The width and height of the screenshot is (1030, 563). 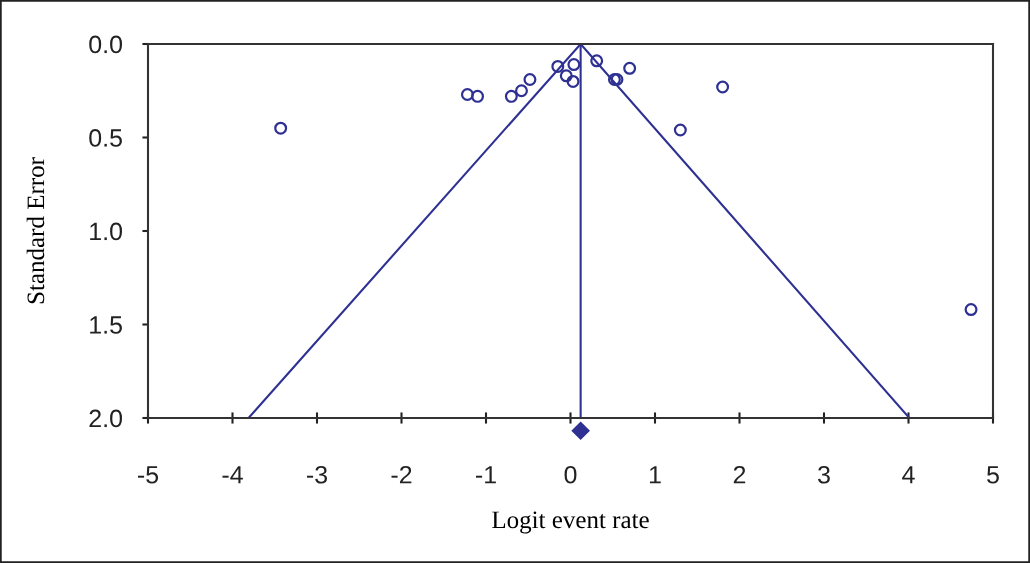 I want to click on x-tick-label: 5, so click(x=993, y=475).